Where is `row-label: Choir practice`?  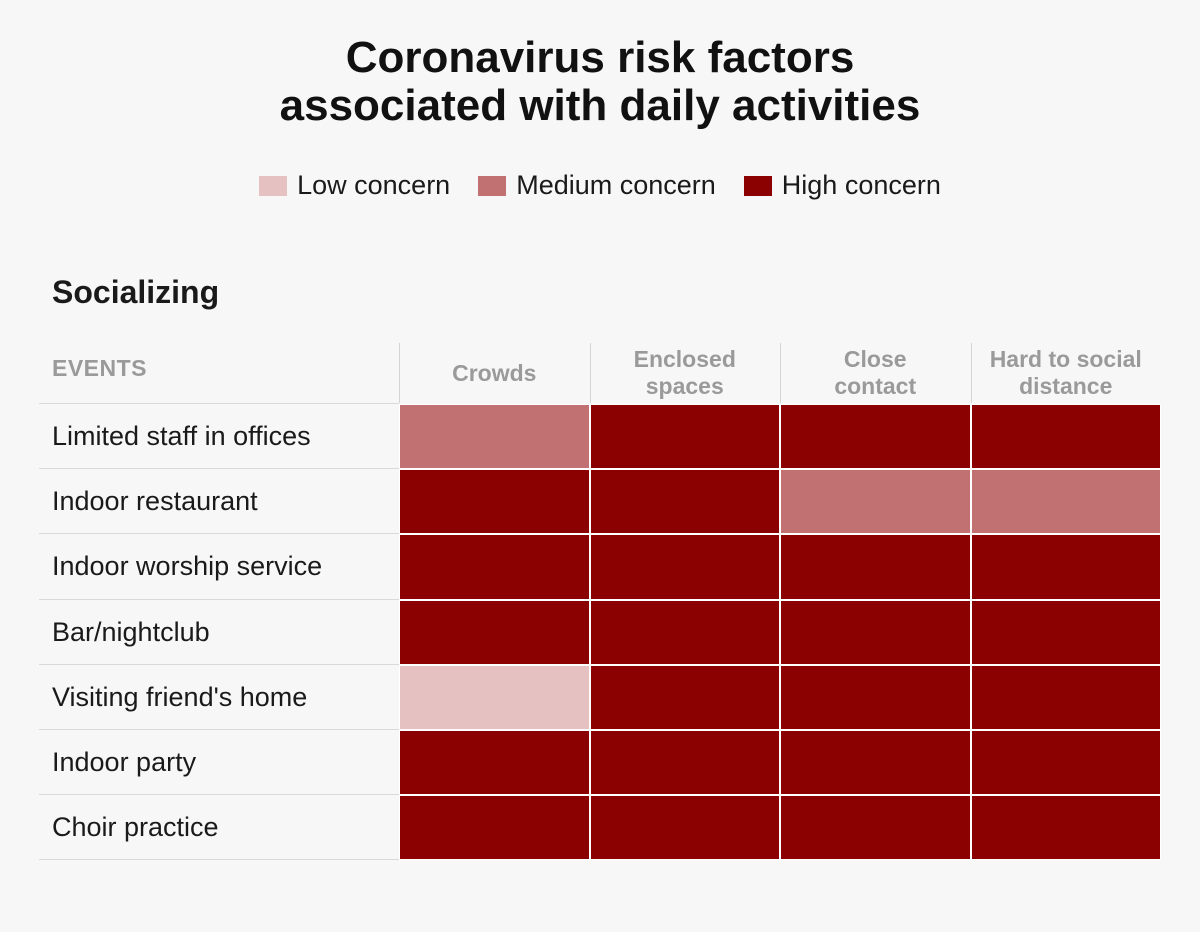
row-label: Choir practice is located at coordinates (135, 827).